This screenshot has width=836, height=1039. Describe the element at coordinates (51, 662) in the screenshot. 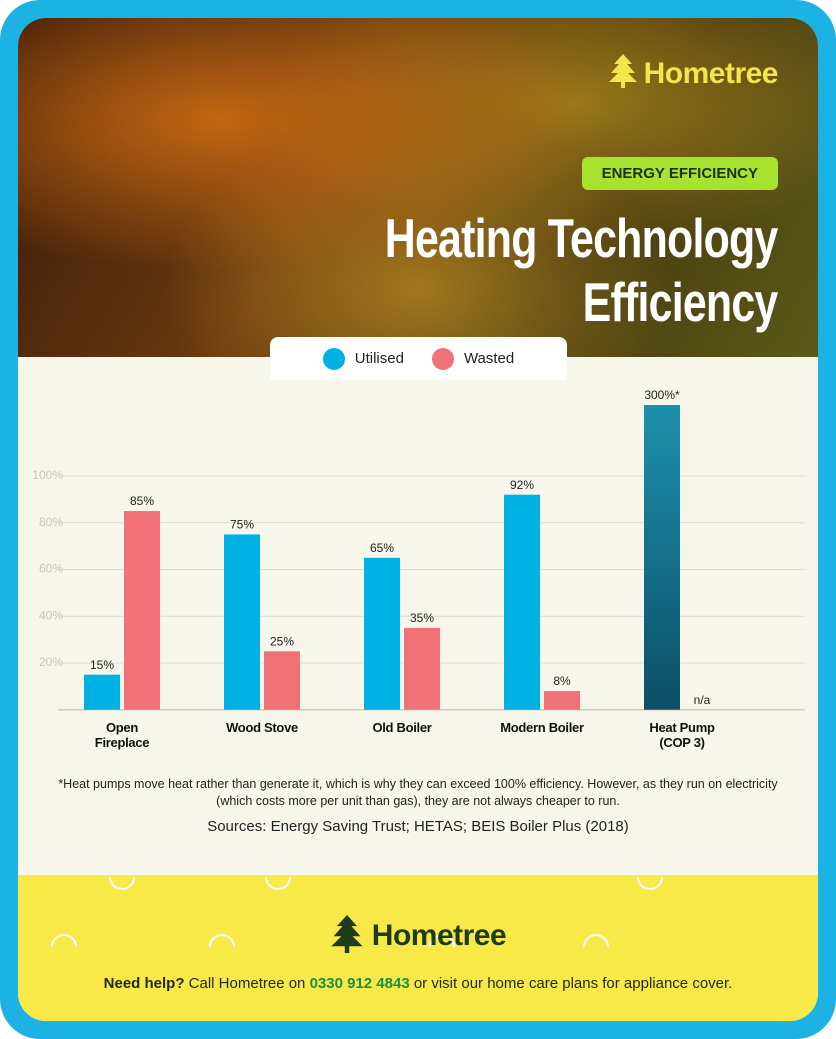

I see `y-tick-label: 20%` at that location.